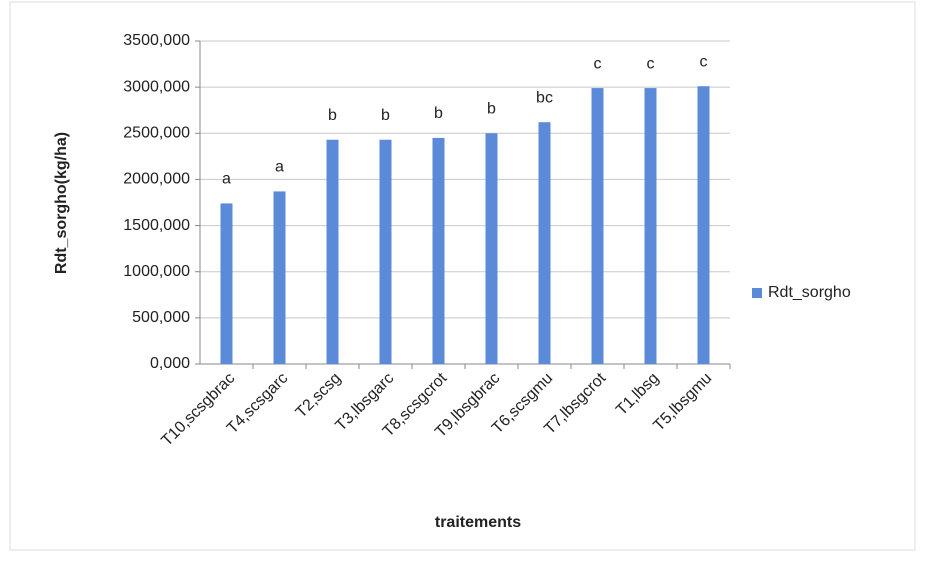 This screenshot has width=925, height=563. What do you see at coordinates (161, 317) in the screenshot?
I see `y-tick-label: 500,000` at bounding box center [161, 317].